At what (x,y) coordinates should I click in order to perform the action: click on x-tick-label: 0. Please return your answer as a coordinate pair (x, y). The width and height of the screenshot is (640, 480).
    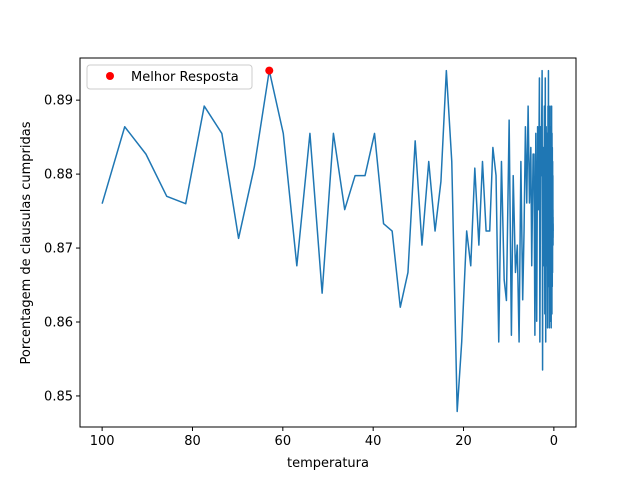
    Looking at the image, I should click on (554, 441).